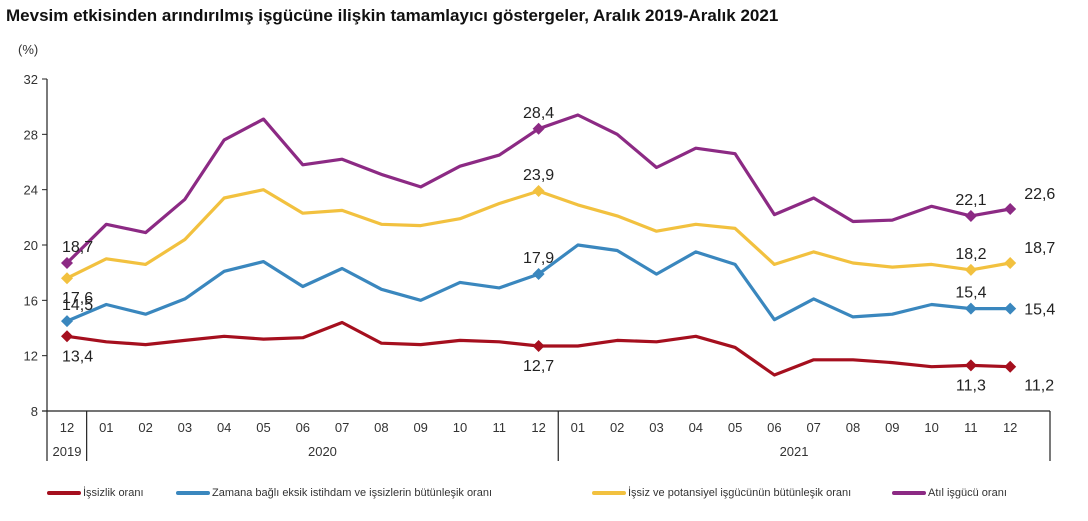 This screenshot has width=1088, height=521. Describe the element at coordinates (31, 134) in the screenshot. I see `y-tick-label: 28` at that location.